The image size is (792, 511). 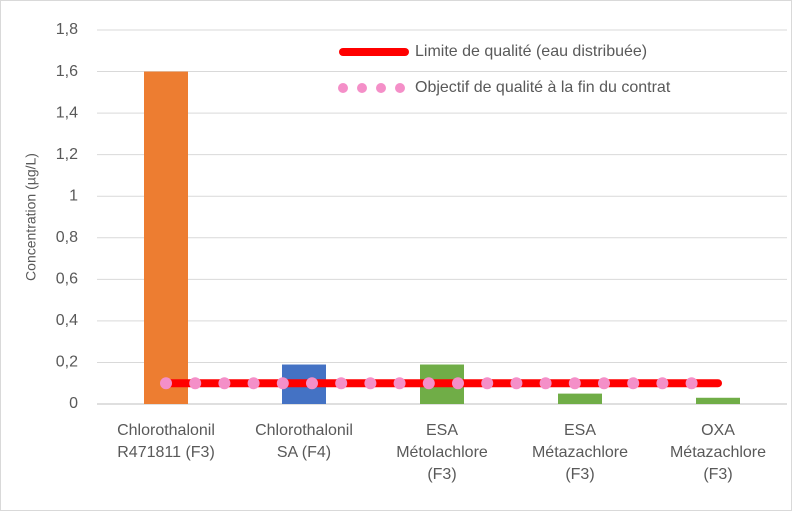 I want to click on y-tick-label: 0,6, so click(x=67, y=279).